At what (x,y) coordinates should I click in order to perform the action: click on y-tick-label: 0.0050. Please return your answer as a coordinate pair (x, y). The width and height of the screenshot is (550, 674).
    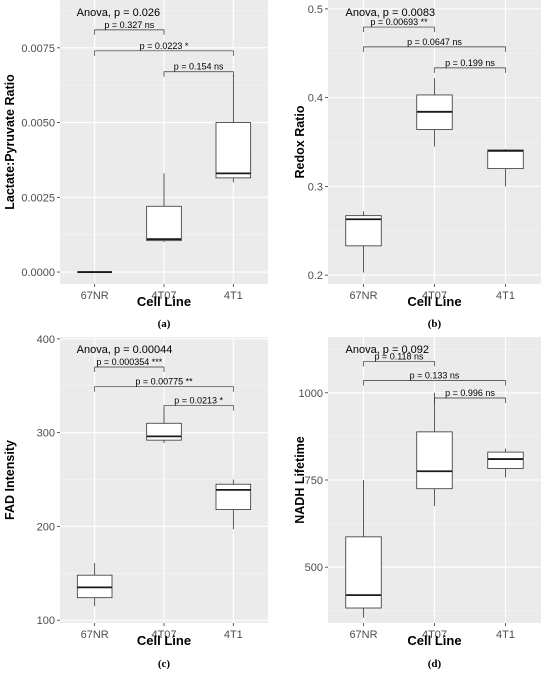
    Looking at the image, I should click on (38, 124).